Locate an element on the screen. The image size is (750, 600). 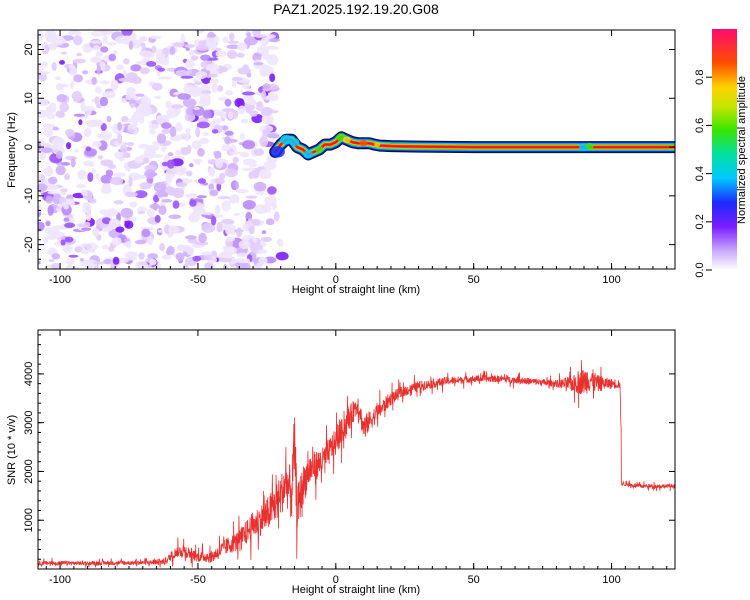
x-tick-label: -100 is located at coordinates (60, 580).